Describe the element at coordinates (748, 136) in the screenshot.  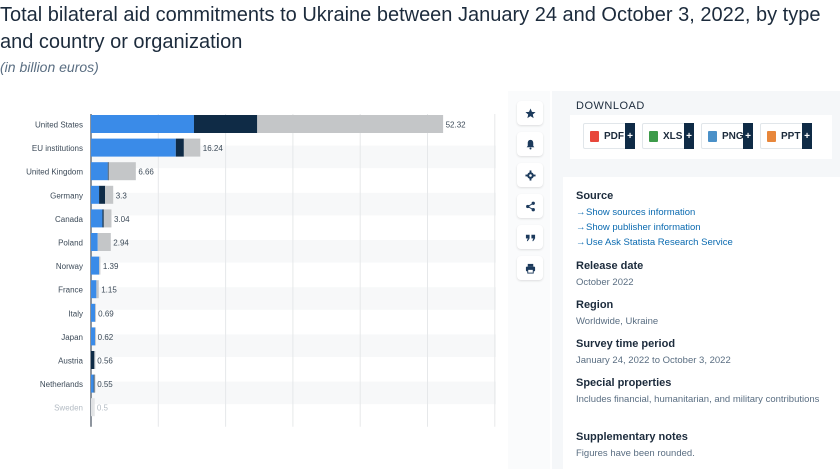
I see `download-png-plus: +` at that location.